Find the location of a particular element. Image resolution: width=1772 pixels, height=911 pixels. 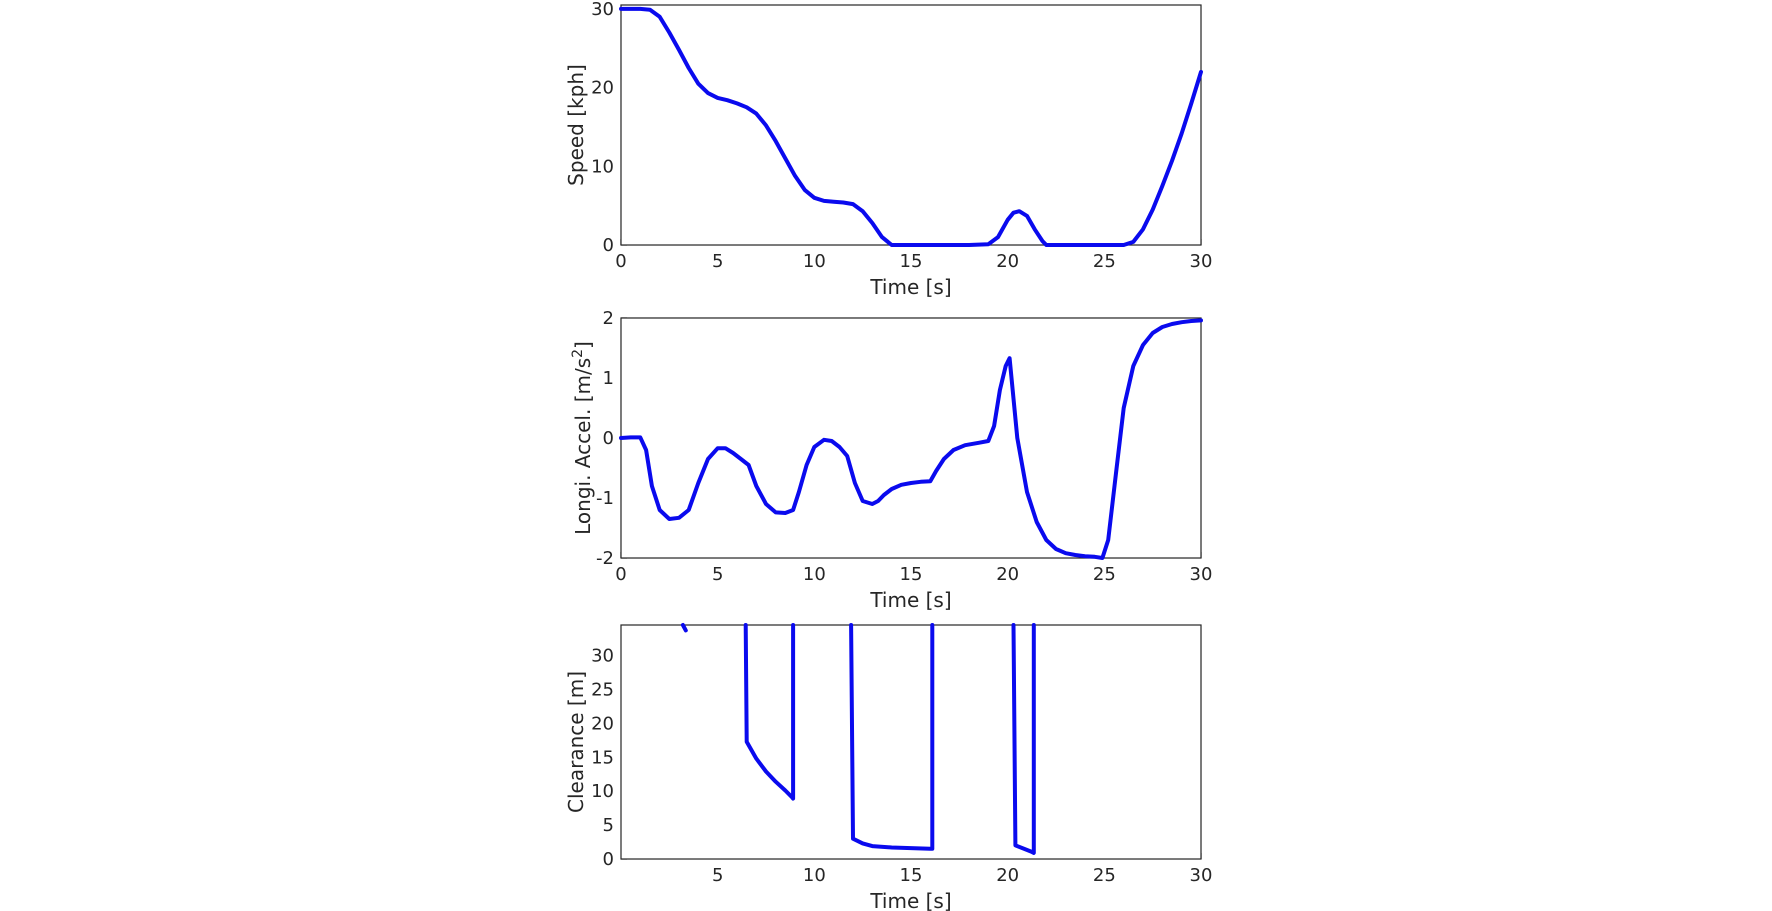

speed-x-tick-label: 30 is located at coordinates (1201, 261).